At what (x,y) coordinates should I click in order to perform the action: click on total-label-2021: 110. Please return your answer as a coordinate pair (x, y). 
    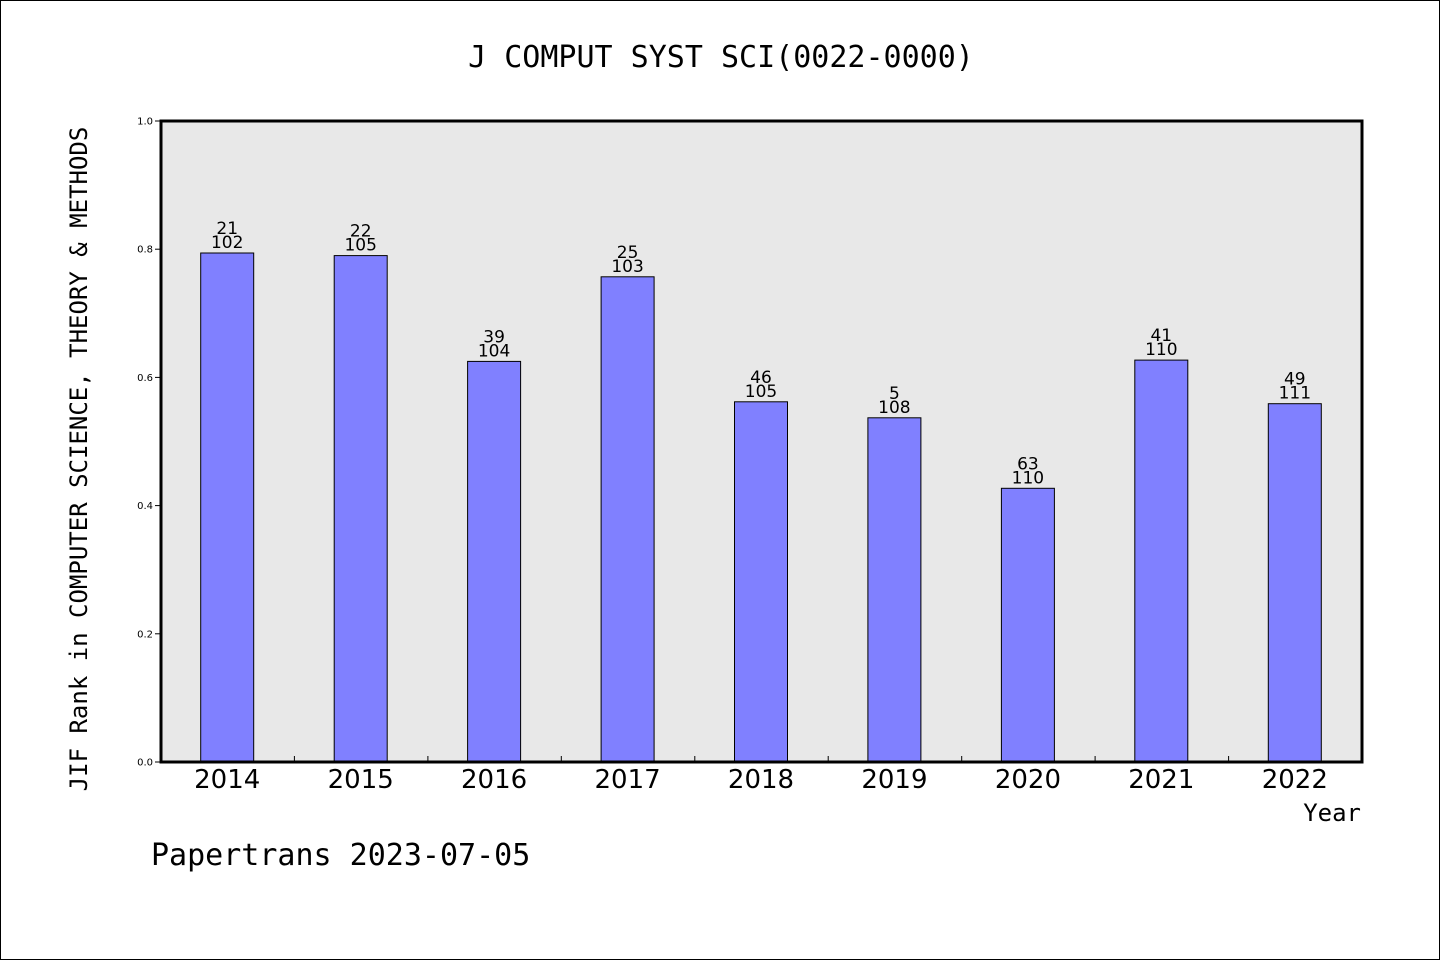
    Looking at the image, I should click on (1161, 350).